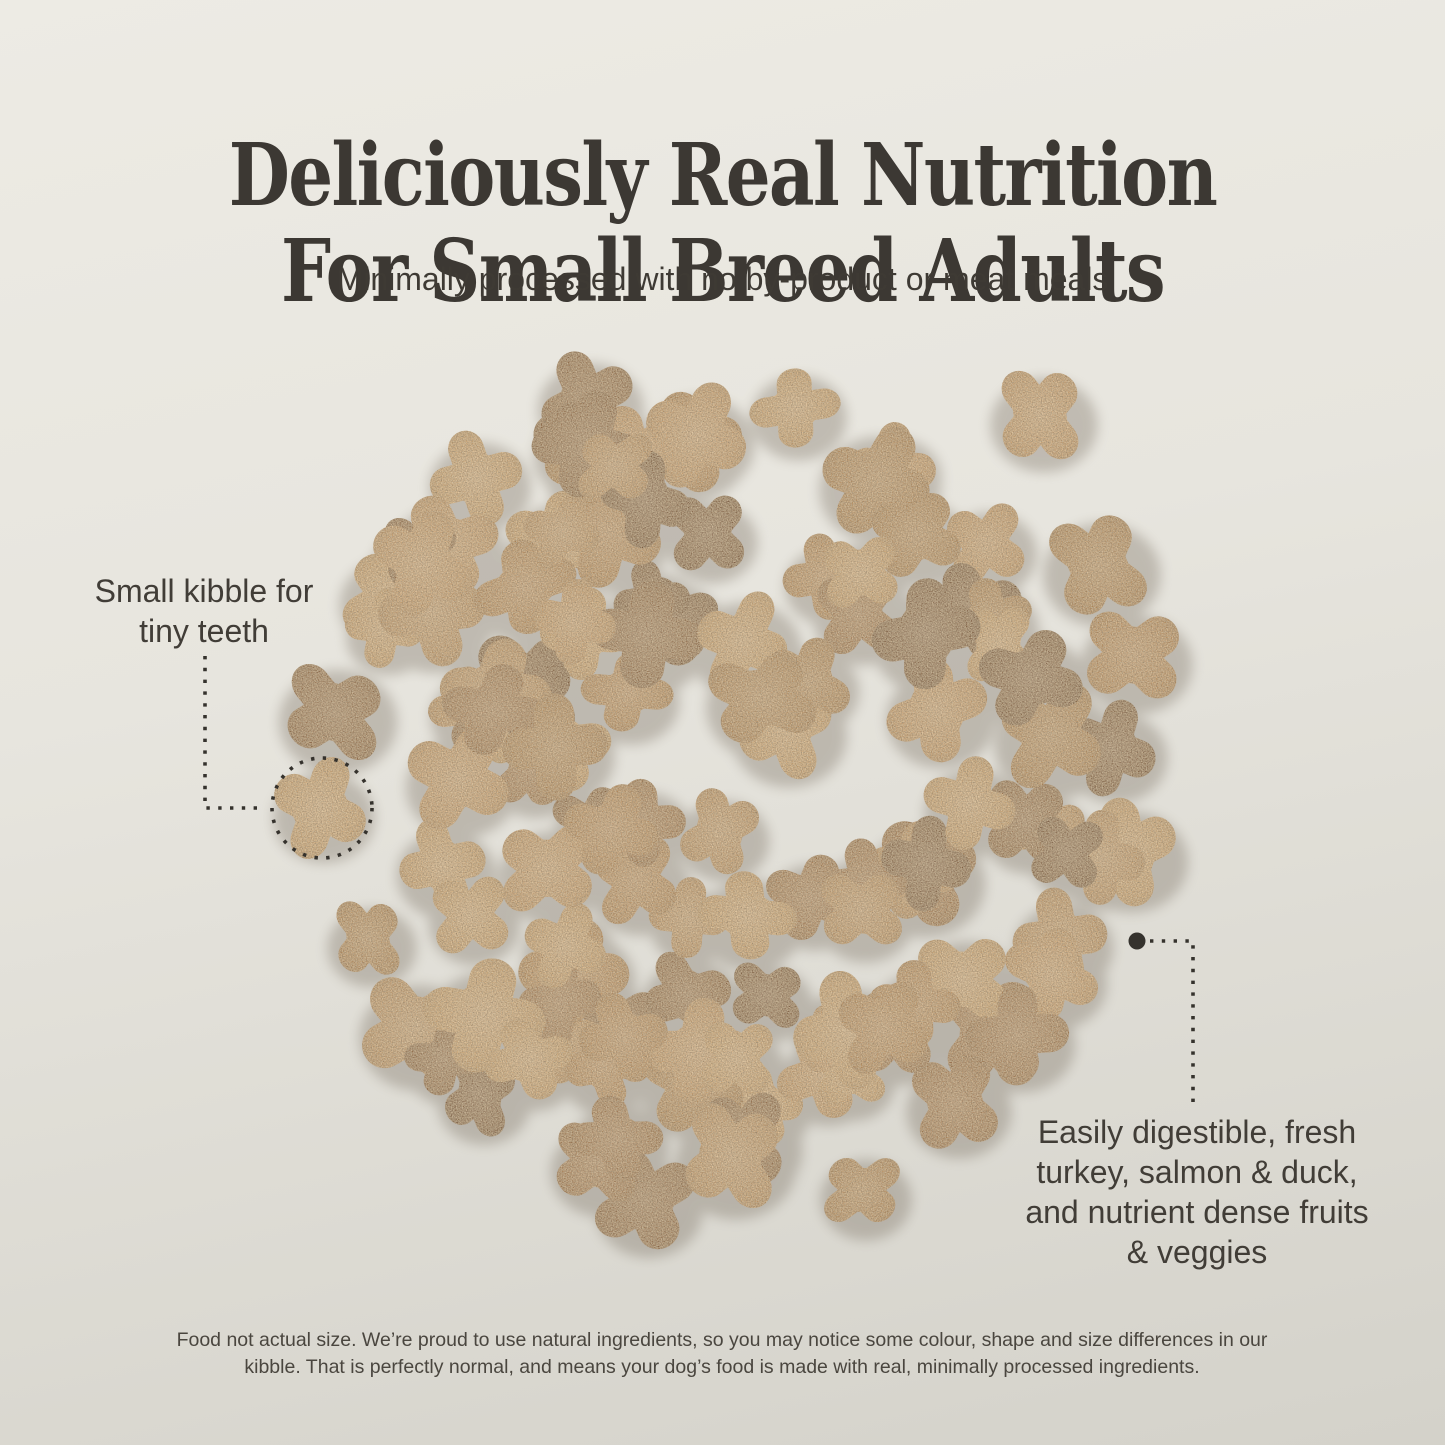 The height and width of the screenshot is (1445, 1445). I want to click on title-line-1: Deliciously Real Nutrition, so click(723, 175).